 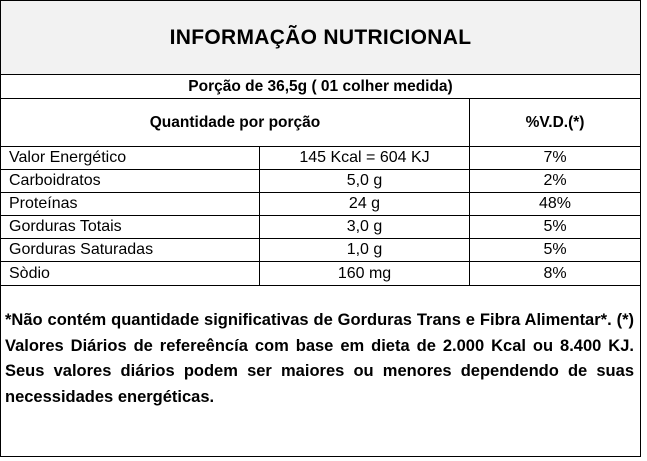 What do you see at coordinates (130, 181) in the screenshot?
I see `nutrient-name: Carboidratos` at bounding box center [130, 181].